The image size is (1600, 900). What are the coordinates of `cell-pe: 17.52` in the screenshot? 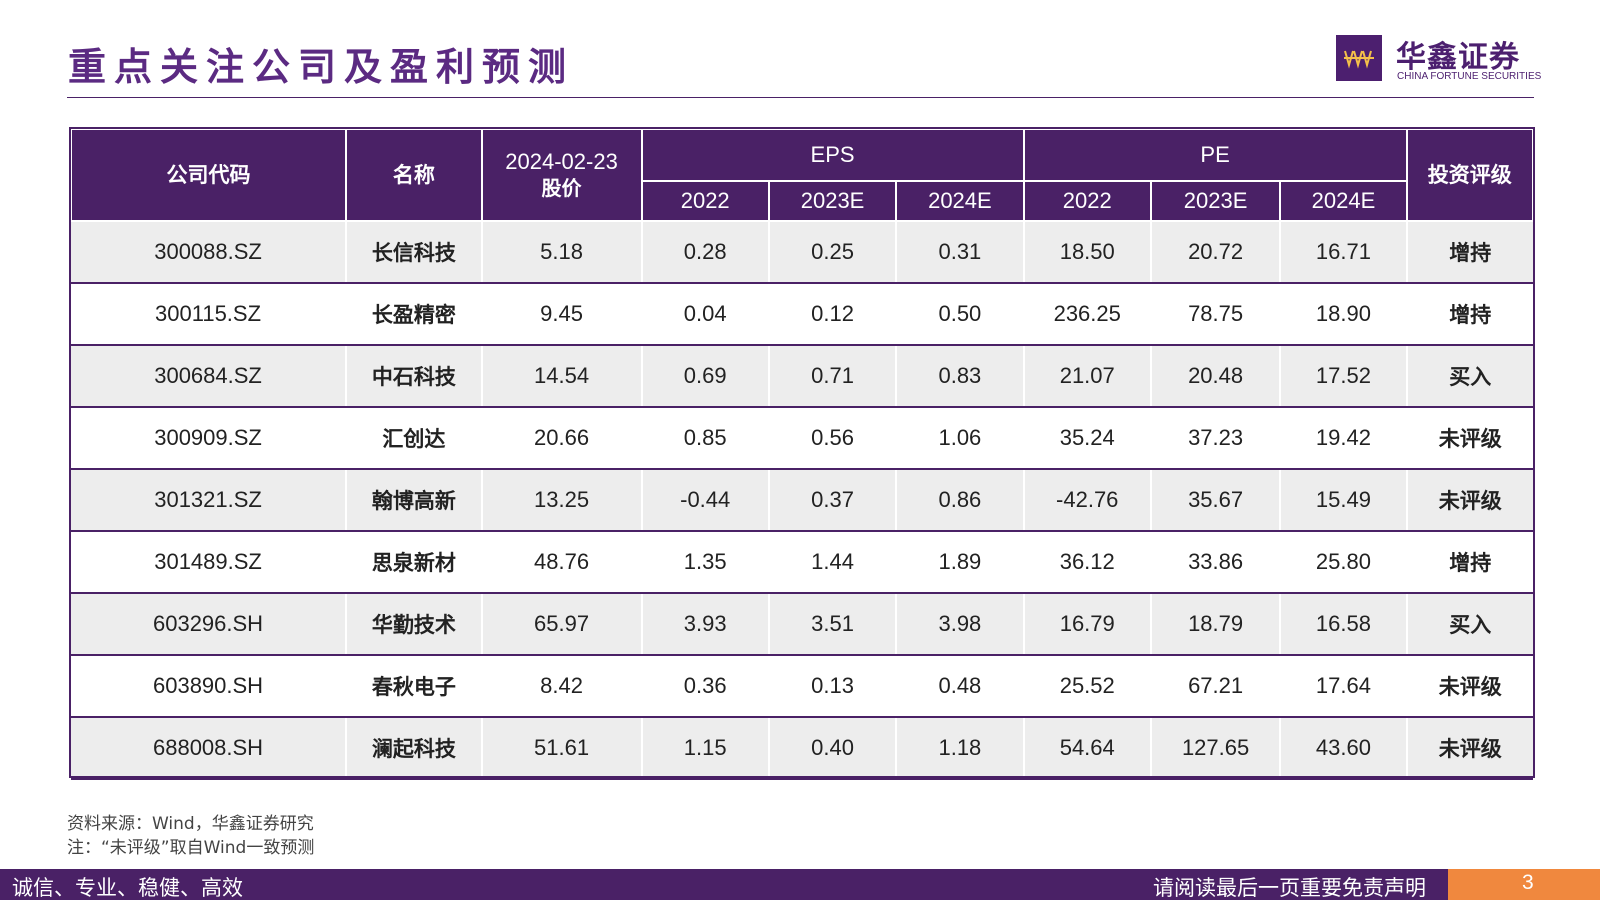 It's located at (1344, 376).